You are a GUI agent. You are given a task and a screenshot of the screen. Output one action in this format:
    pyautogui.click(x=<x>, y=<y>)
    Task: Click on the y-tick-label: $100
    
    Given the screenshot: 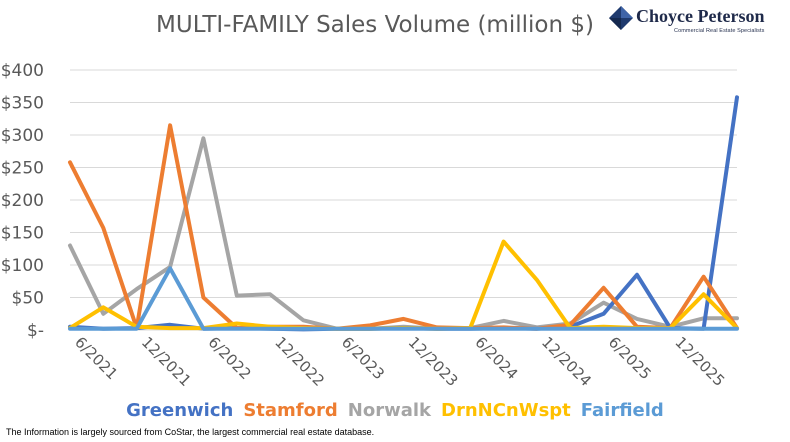 What is the action you would take?
    pyautogui.click(x=22, y=266)
    